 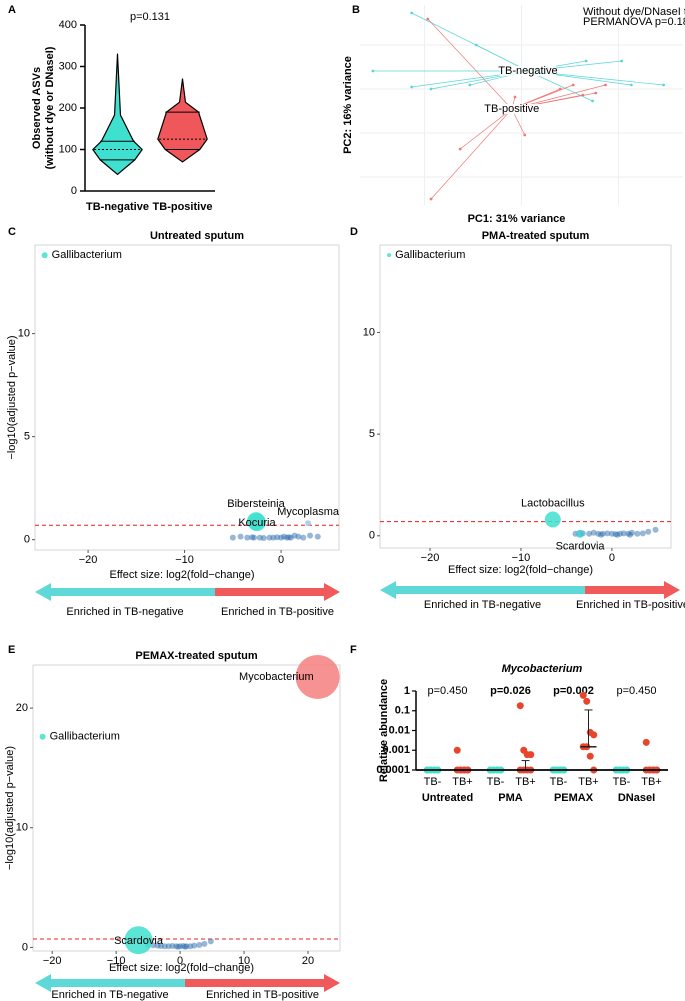 I want to click on highlight-label: Bibersteinia, so click(x=256, y=504).